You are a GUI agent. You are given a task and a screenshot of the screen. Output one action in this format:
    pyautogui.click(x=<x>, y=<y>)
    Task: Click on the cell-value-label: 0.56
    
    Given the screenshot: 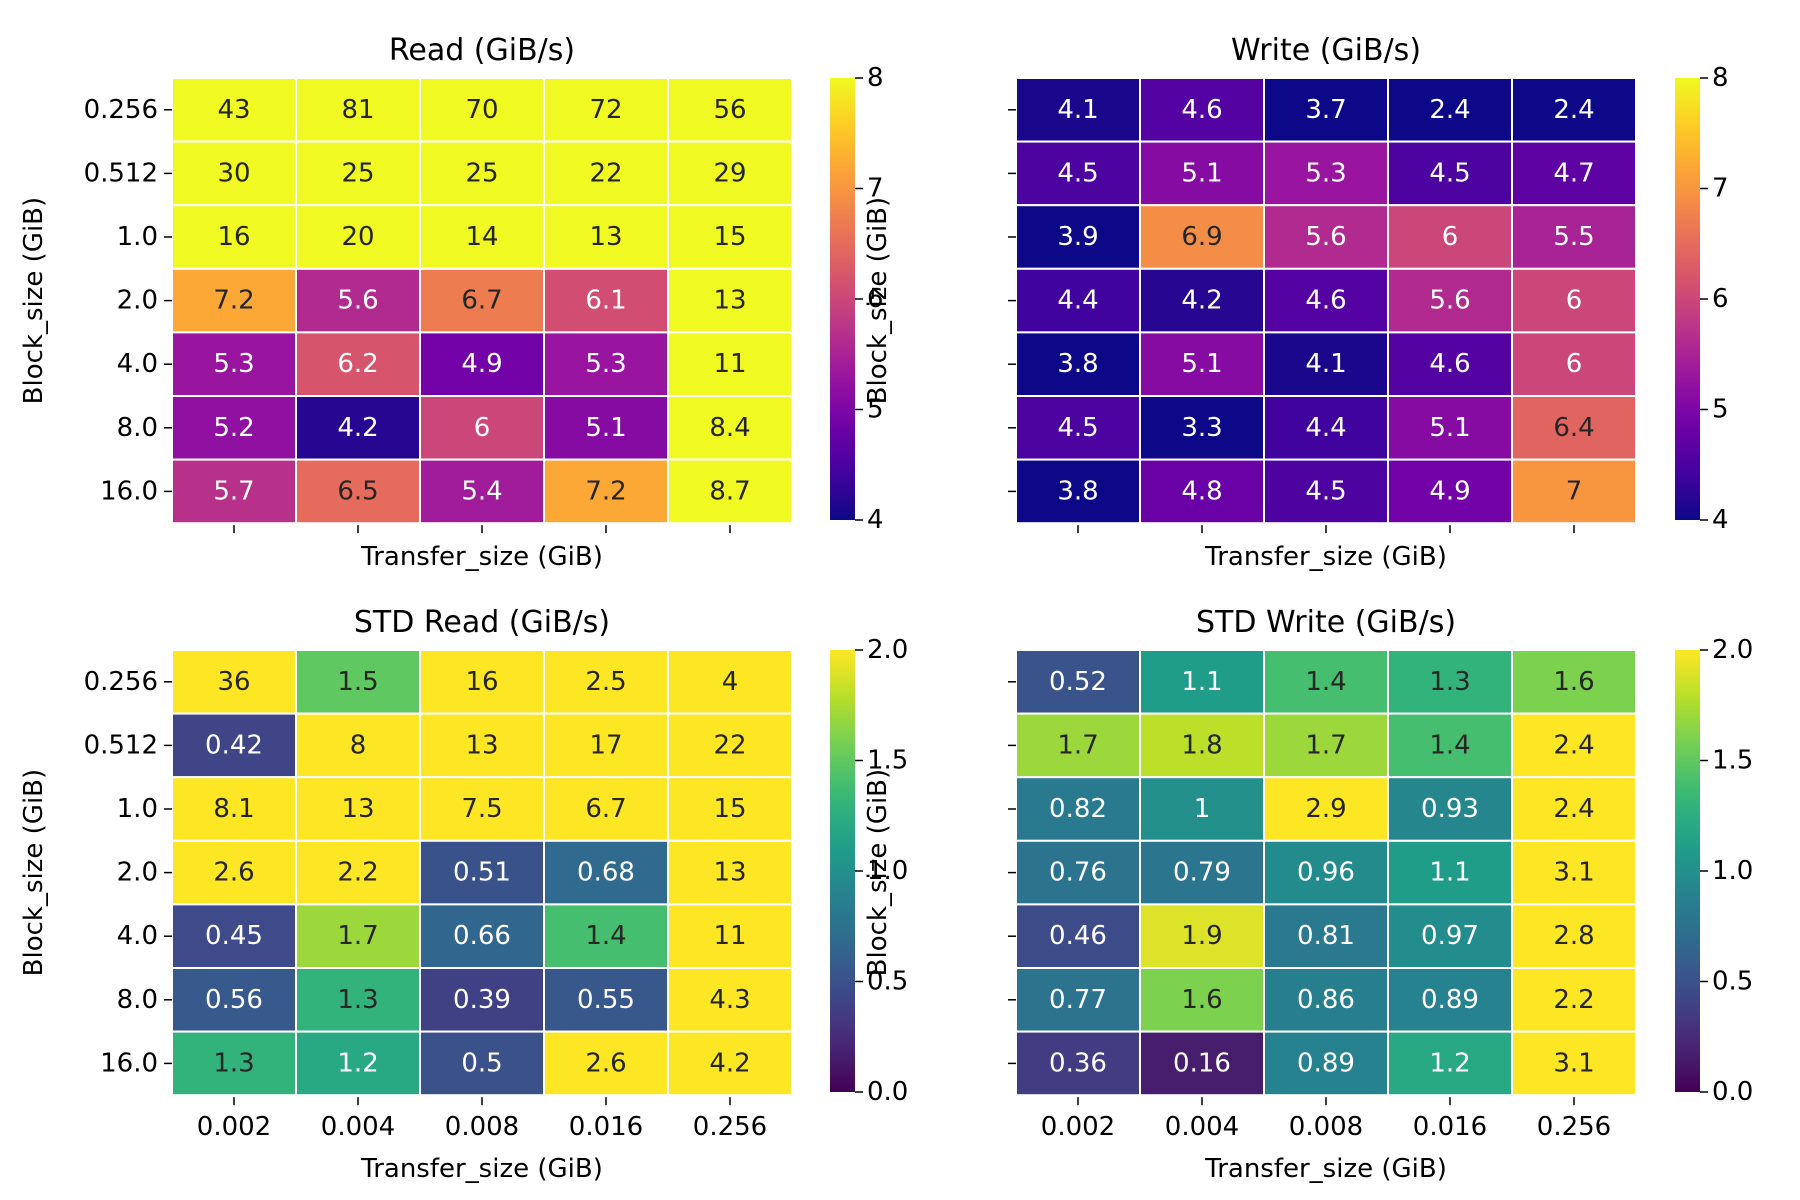 What is the action you would take?
    pyautogui.click(x=234, y=1000)
    